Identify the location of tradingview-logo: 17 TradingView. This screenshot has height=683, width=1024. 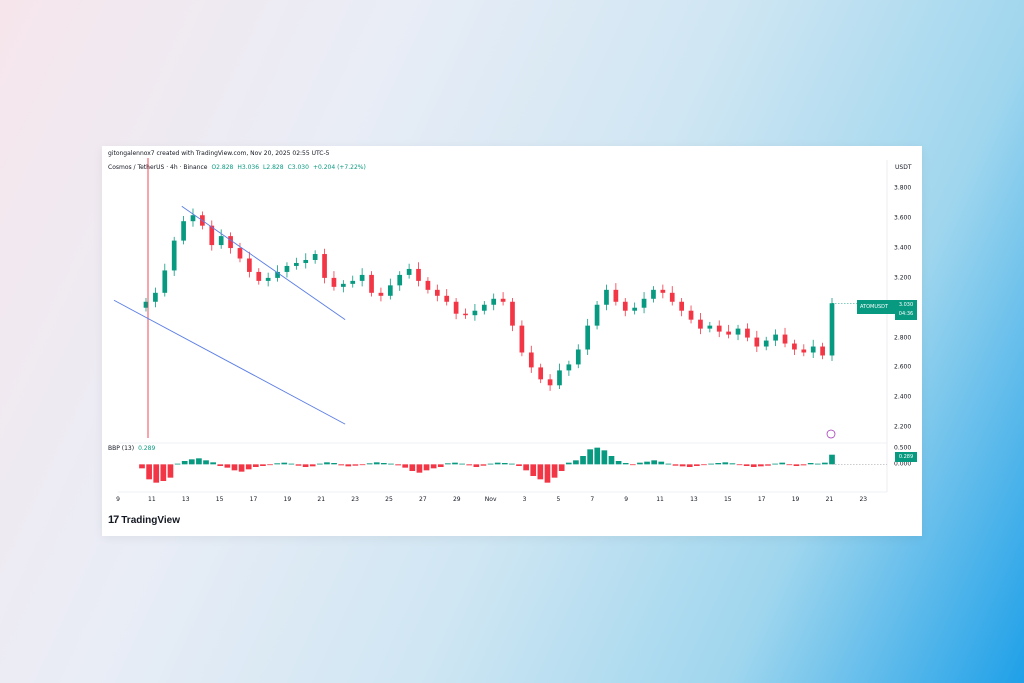
(144, 520).